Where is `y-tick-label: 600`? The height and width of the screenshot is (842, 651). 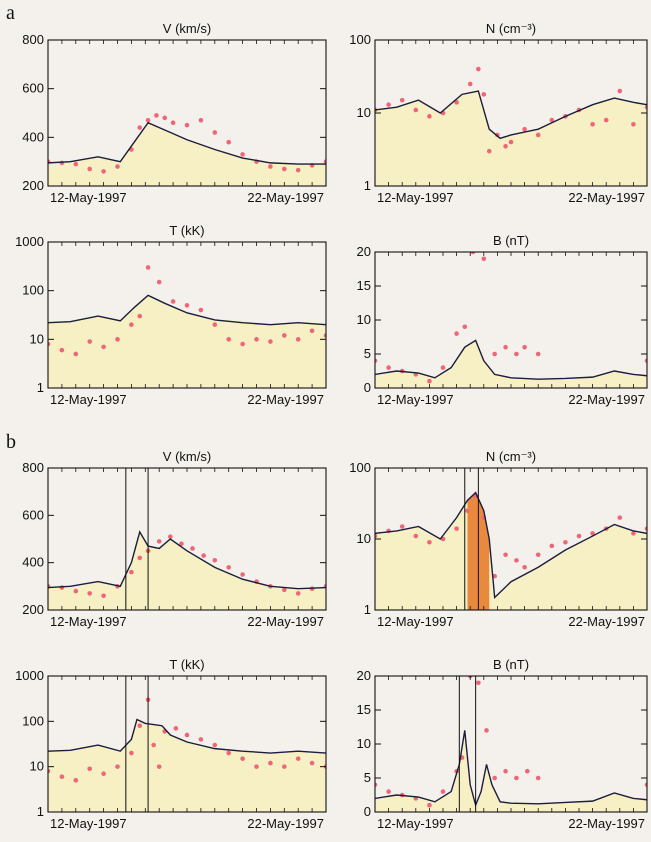 y-tick-label: 600 is located at coordinates (33, 514).